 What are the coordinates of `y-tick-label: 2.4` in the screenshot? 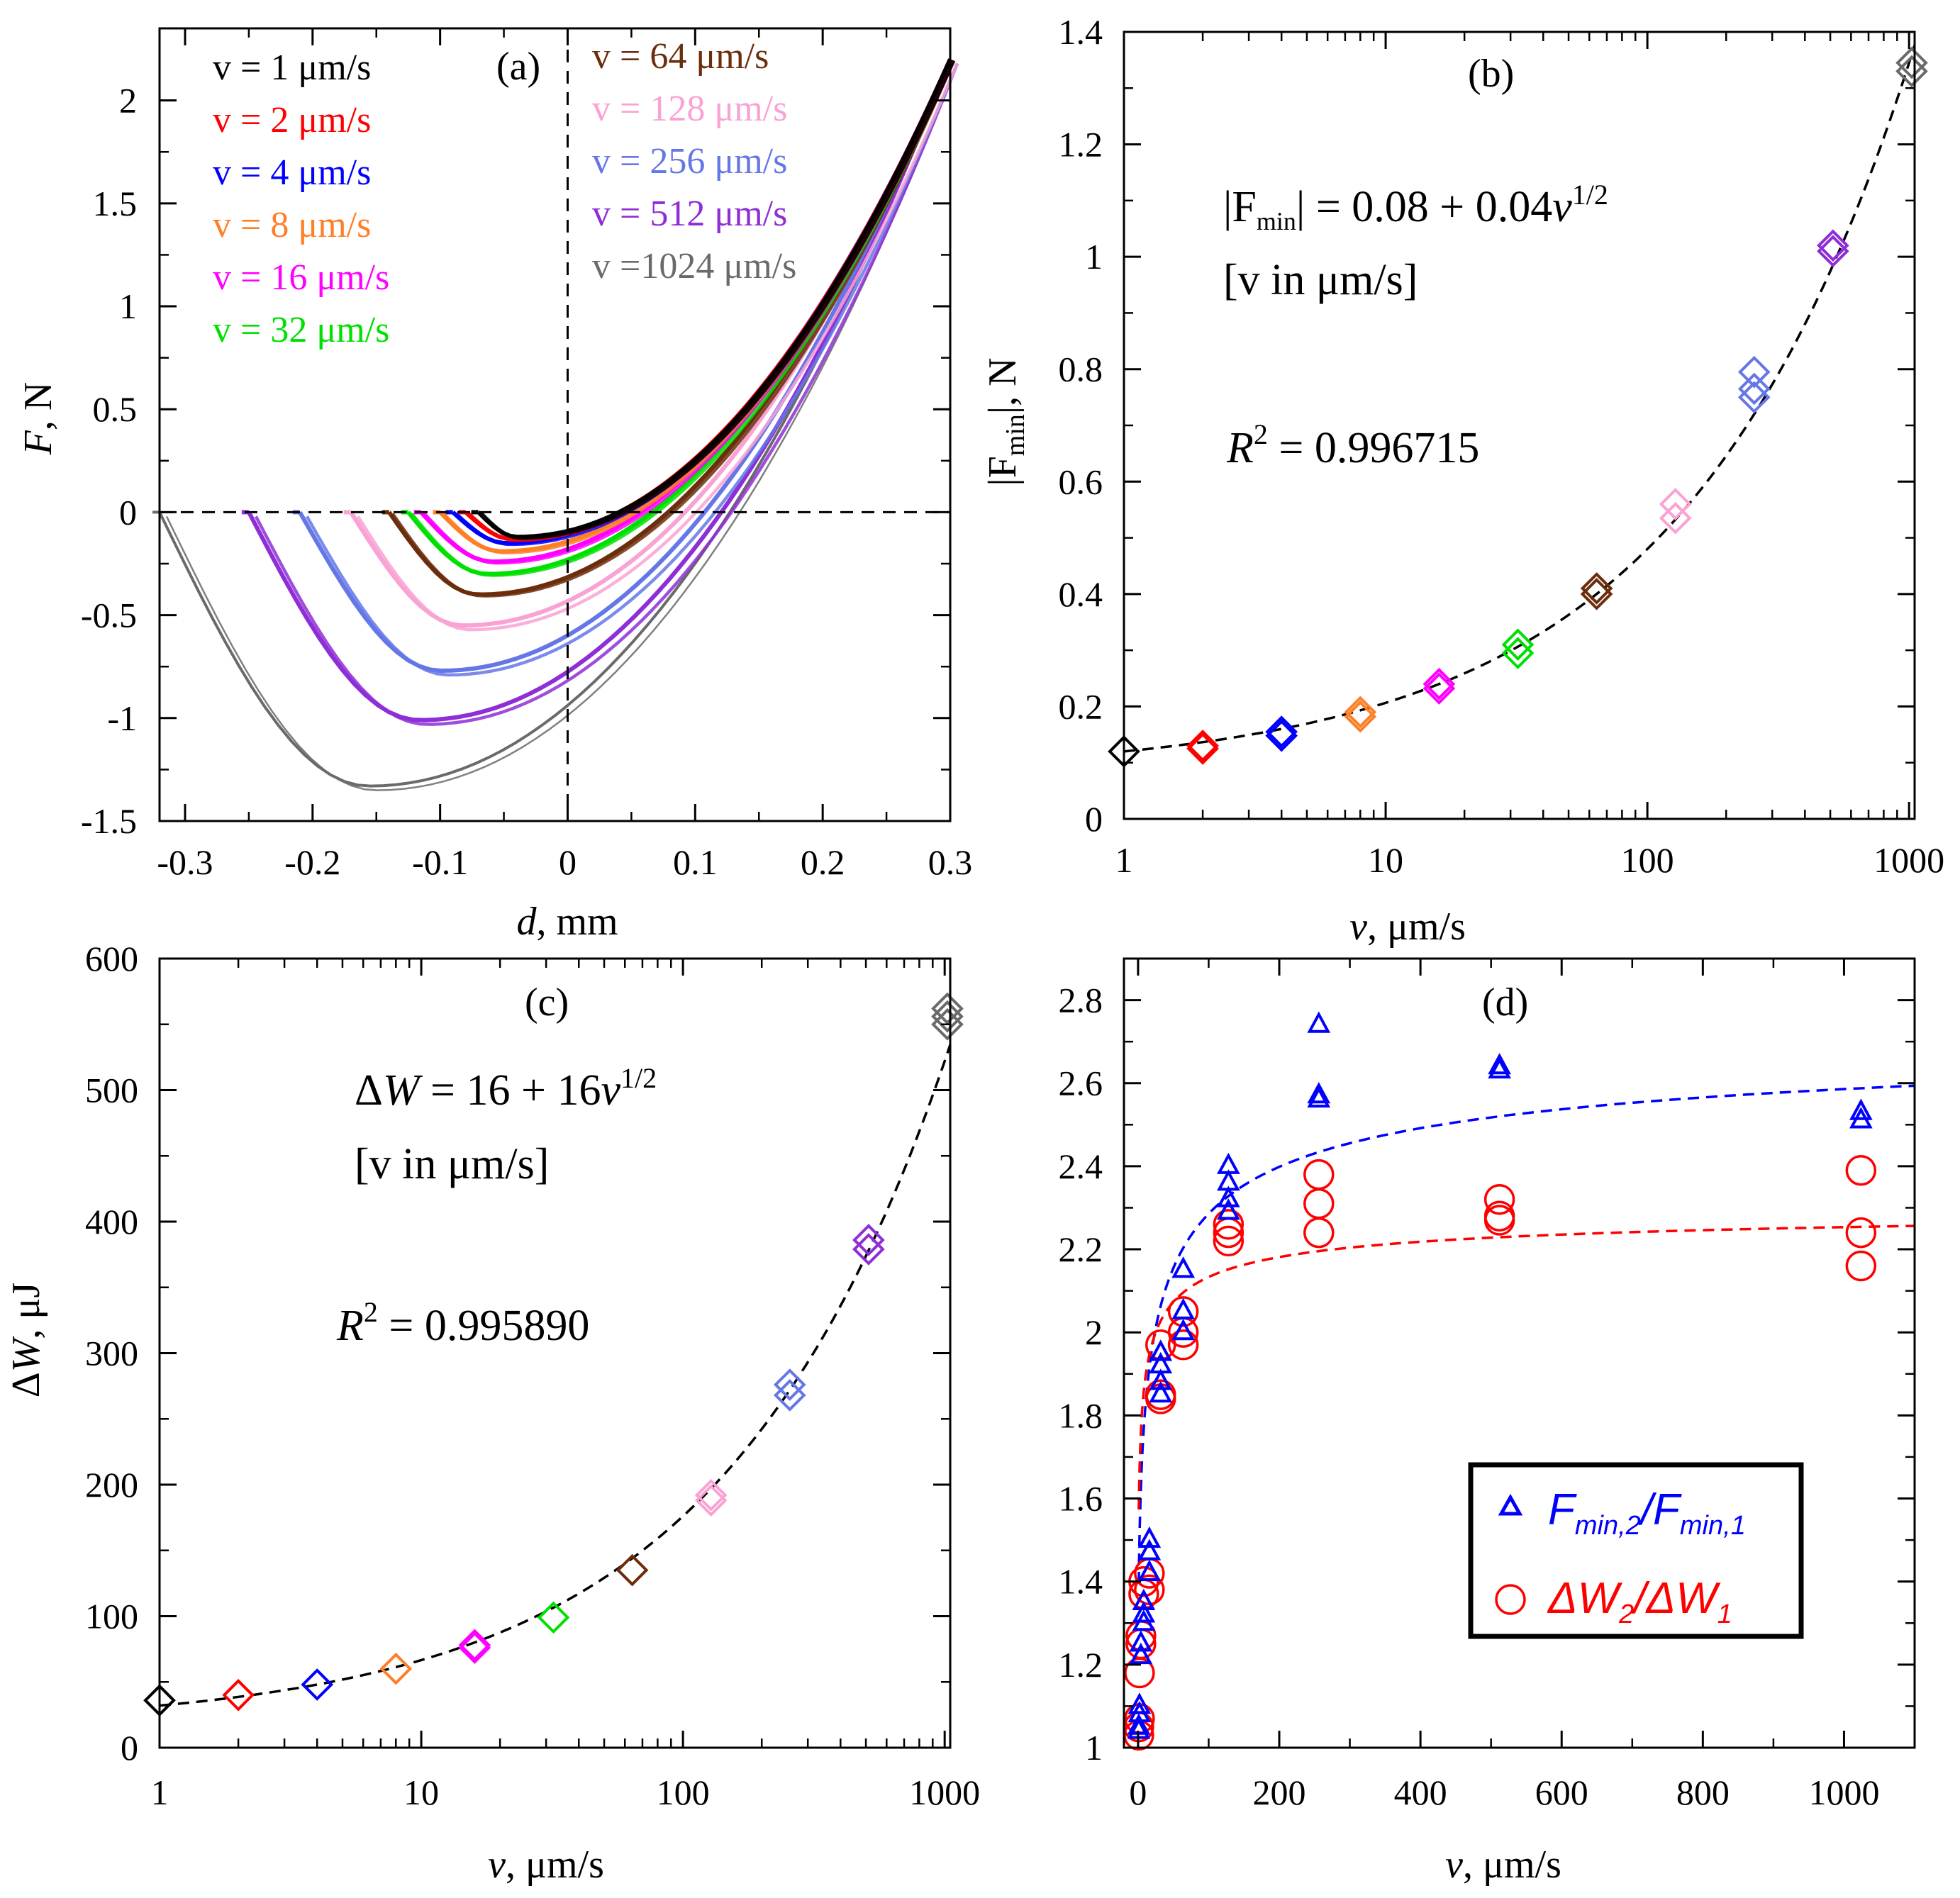 It's located at (1081, 1166).